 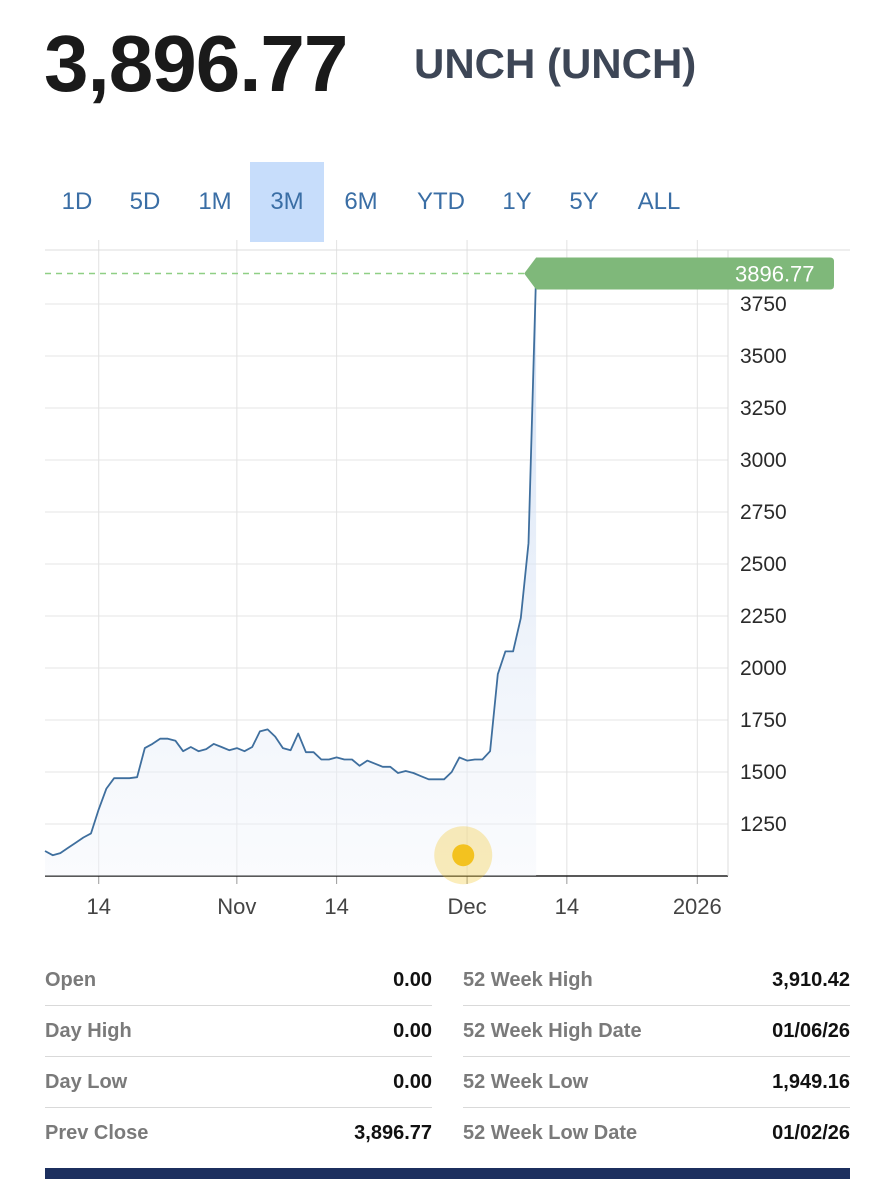 What do you see at coordinates (656, 980) in the screenshot?
I see `stat-row-52w-high: 52 Week High 3,910.42` at bounding box center [656, 980].